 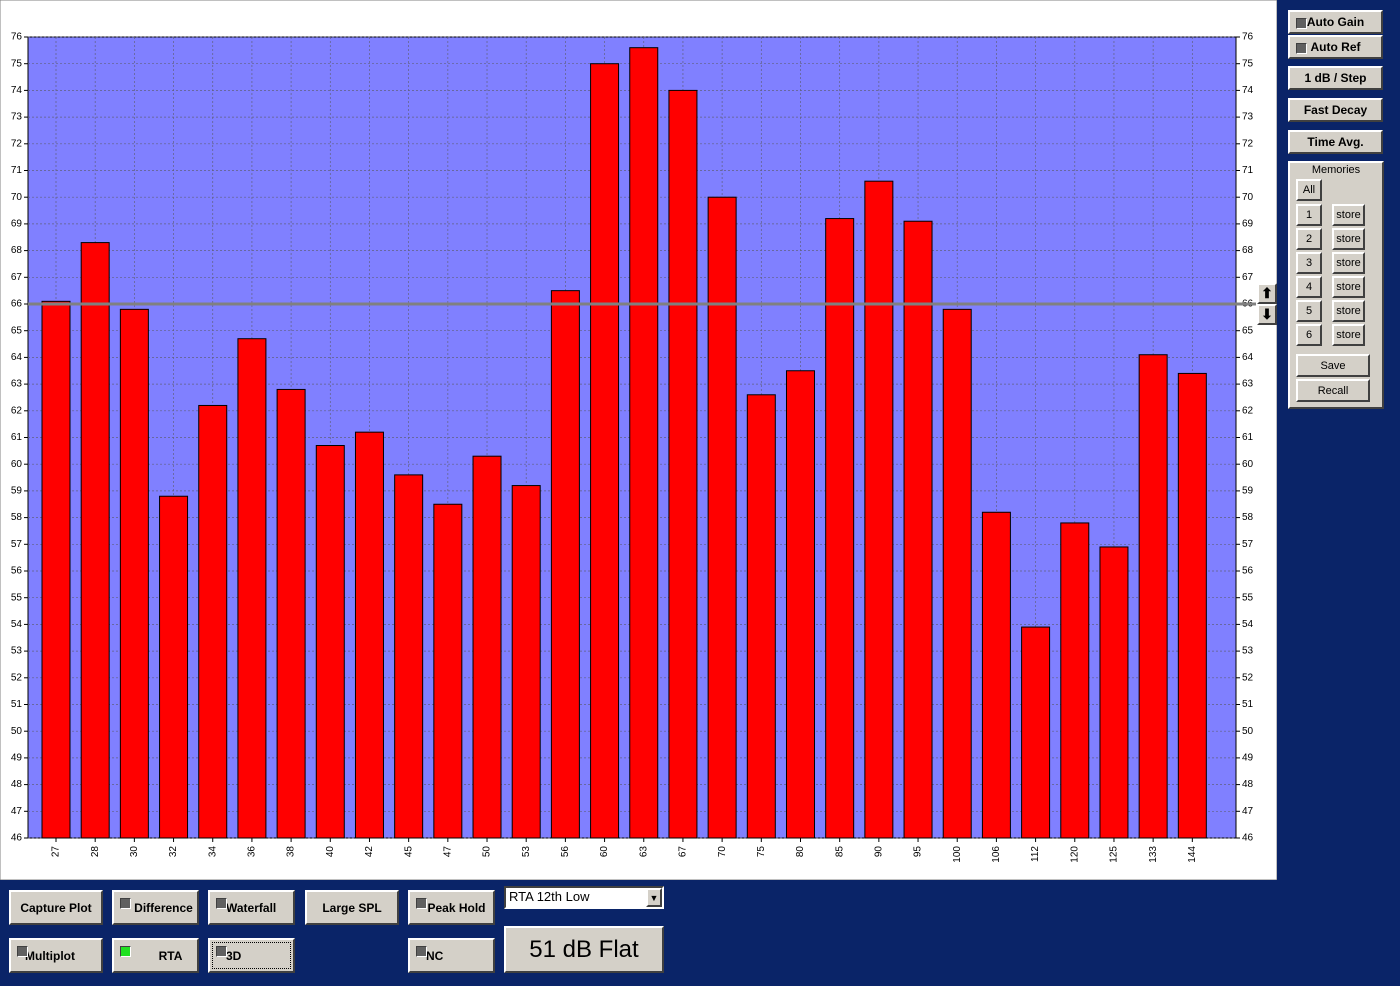 What do you see at coordinates (50, 955) in the screenshot?
I see `label: Multiplot` at bounding box center [50, 955].